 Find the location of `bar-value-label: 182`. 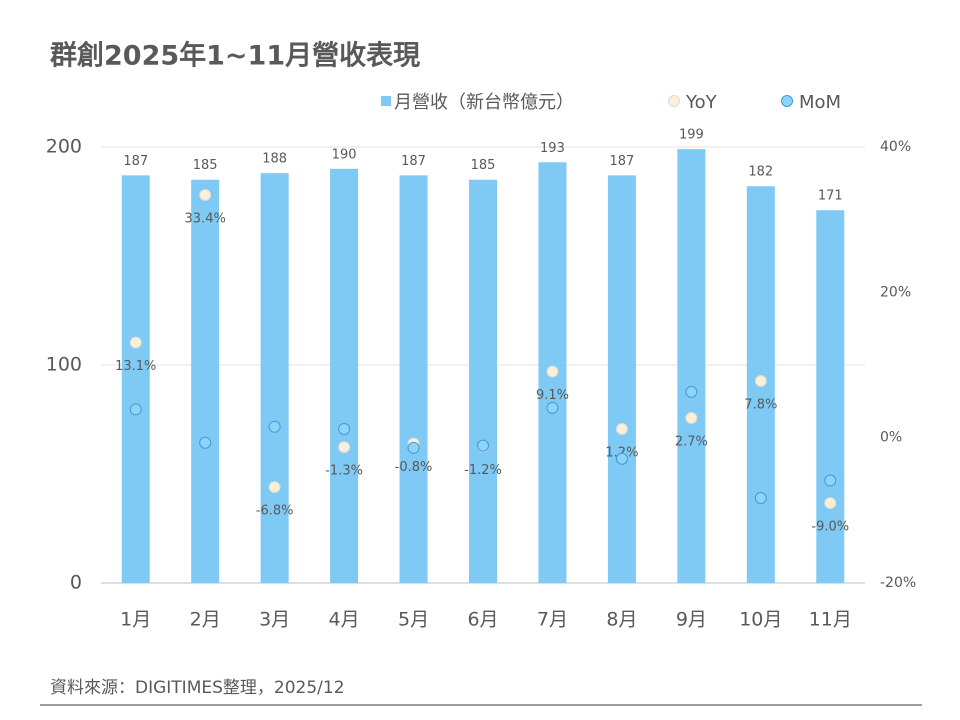

bar-value-label: 182 is located at coordinates (760, 172).